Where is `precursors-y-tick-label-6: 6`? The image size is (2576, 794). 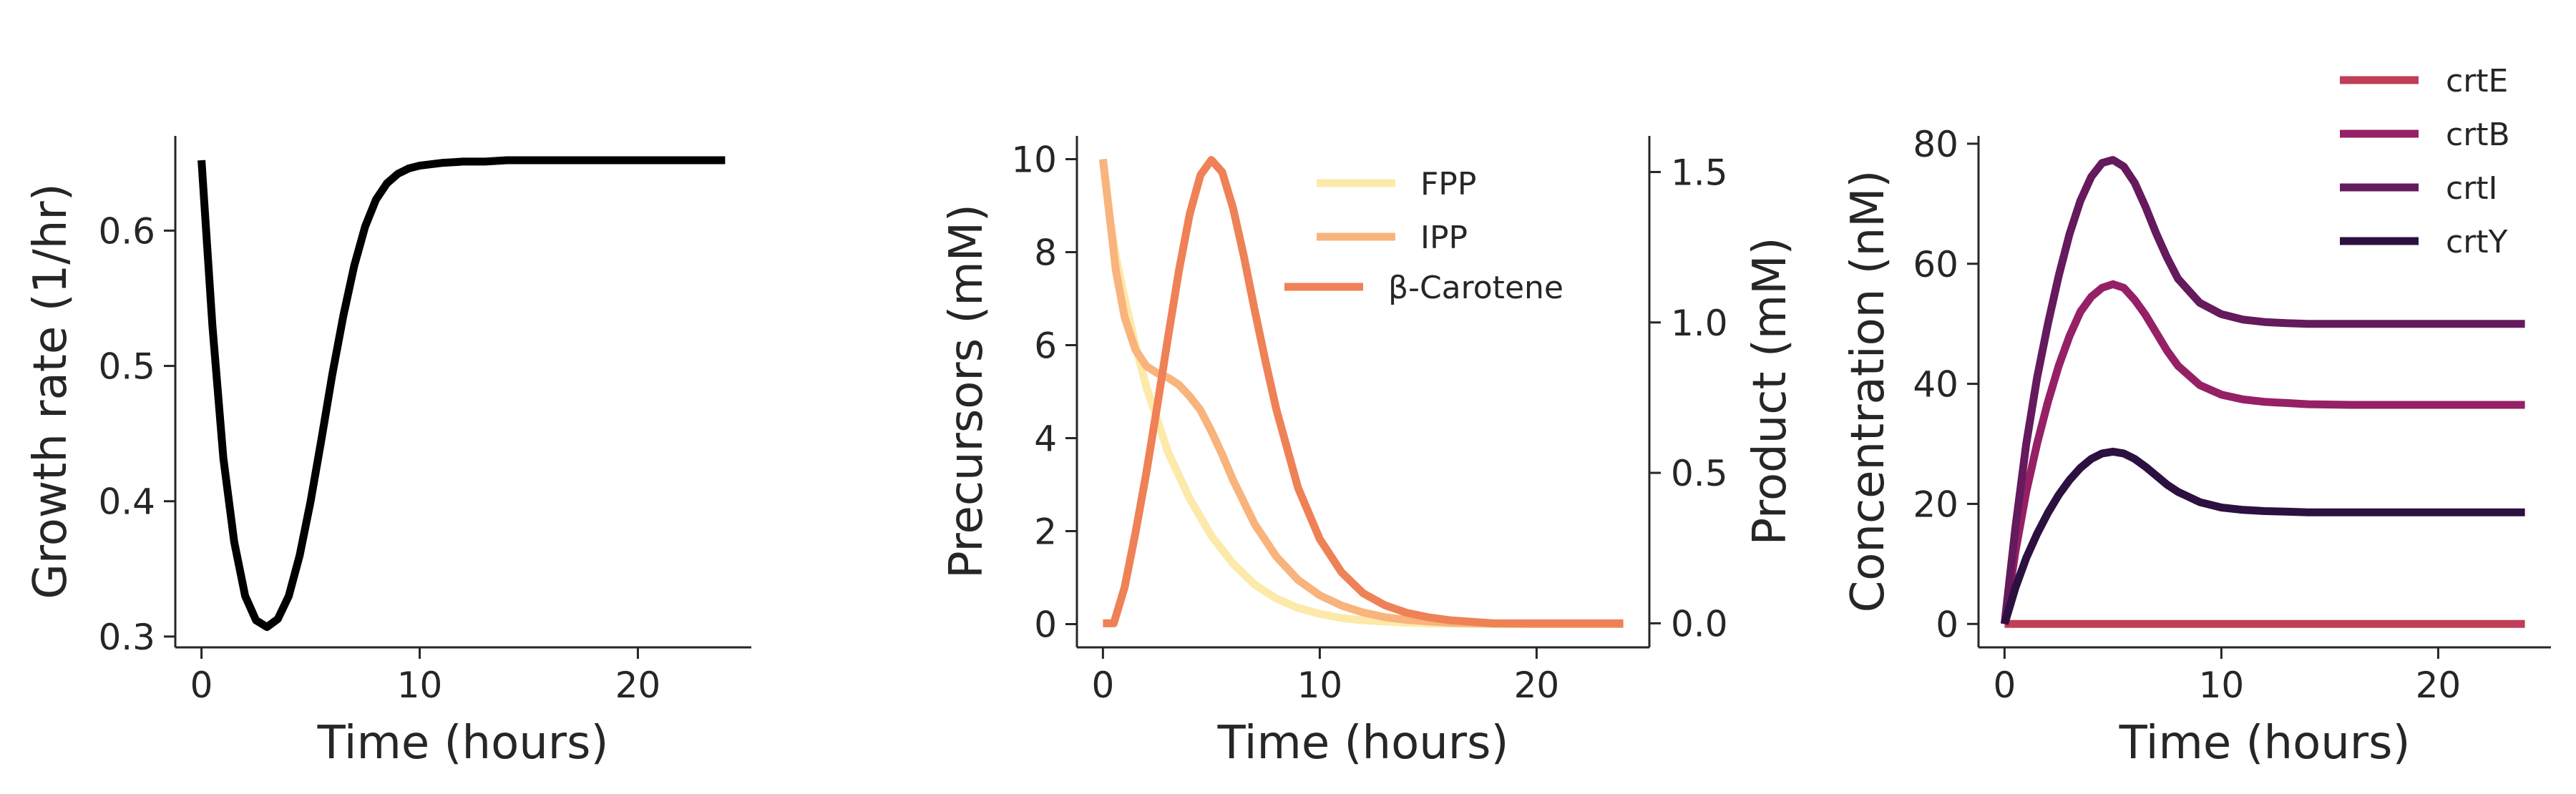
precursors-y-tick-label-6: 6 is located at coordinates (1045, 346).